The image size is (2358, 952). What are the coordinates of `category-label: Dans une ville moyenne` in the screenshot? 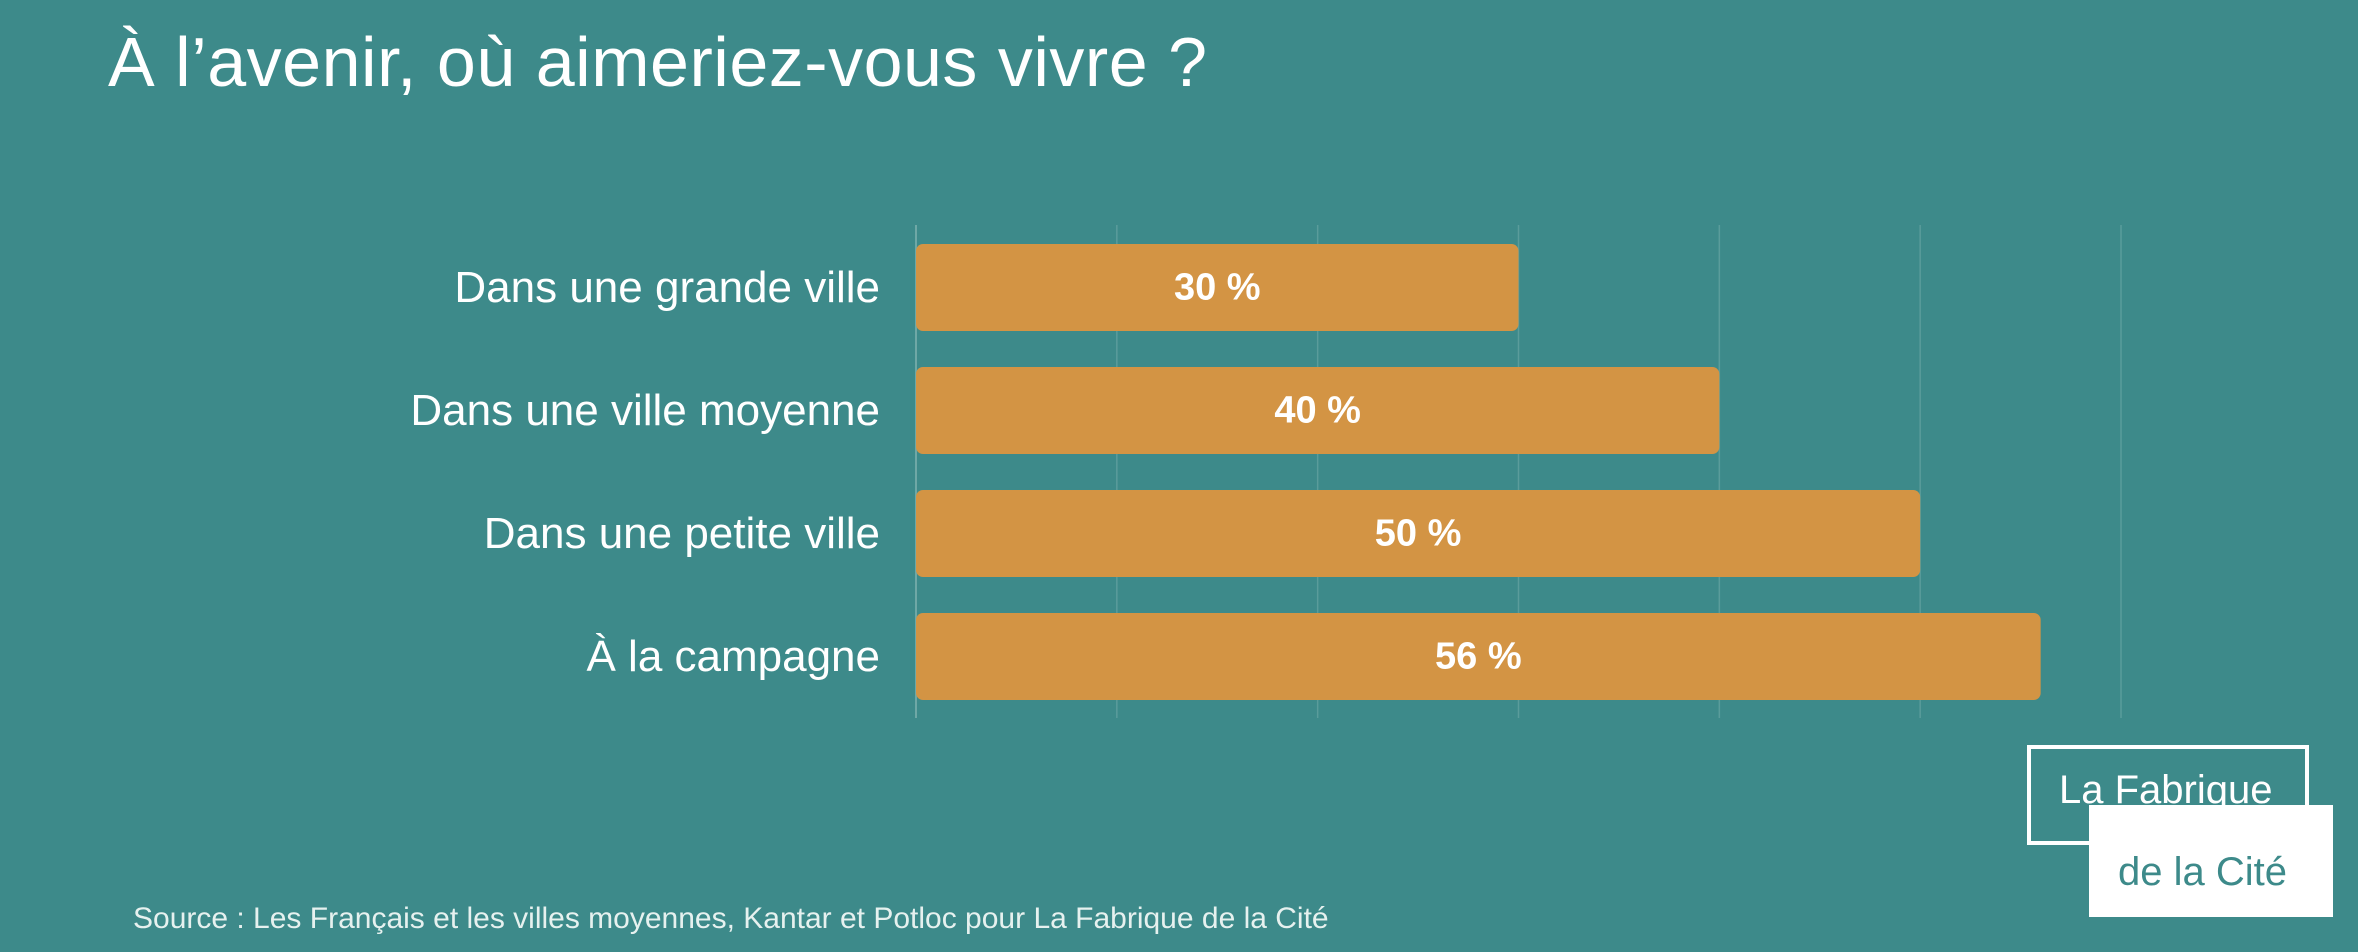 It's located at (645, 410).